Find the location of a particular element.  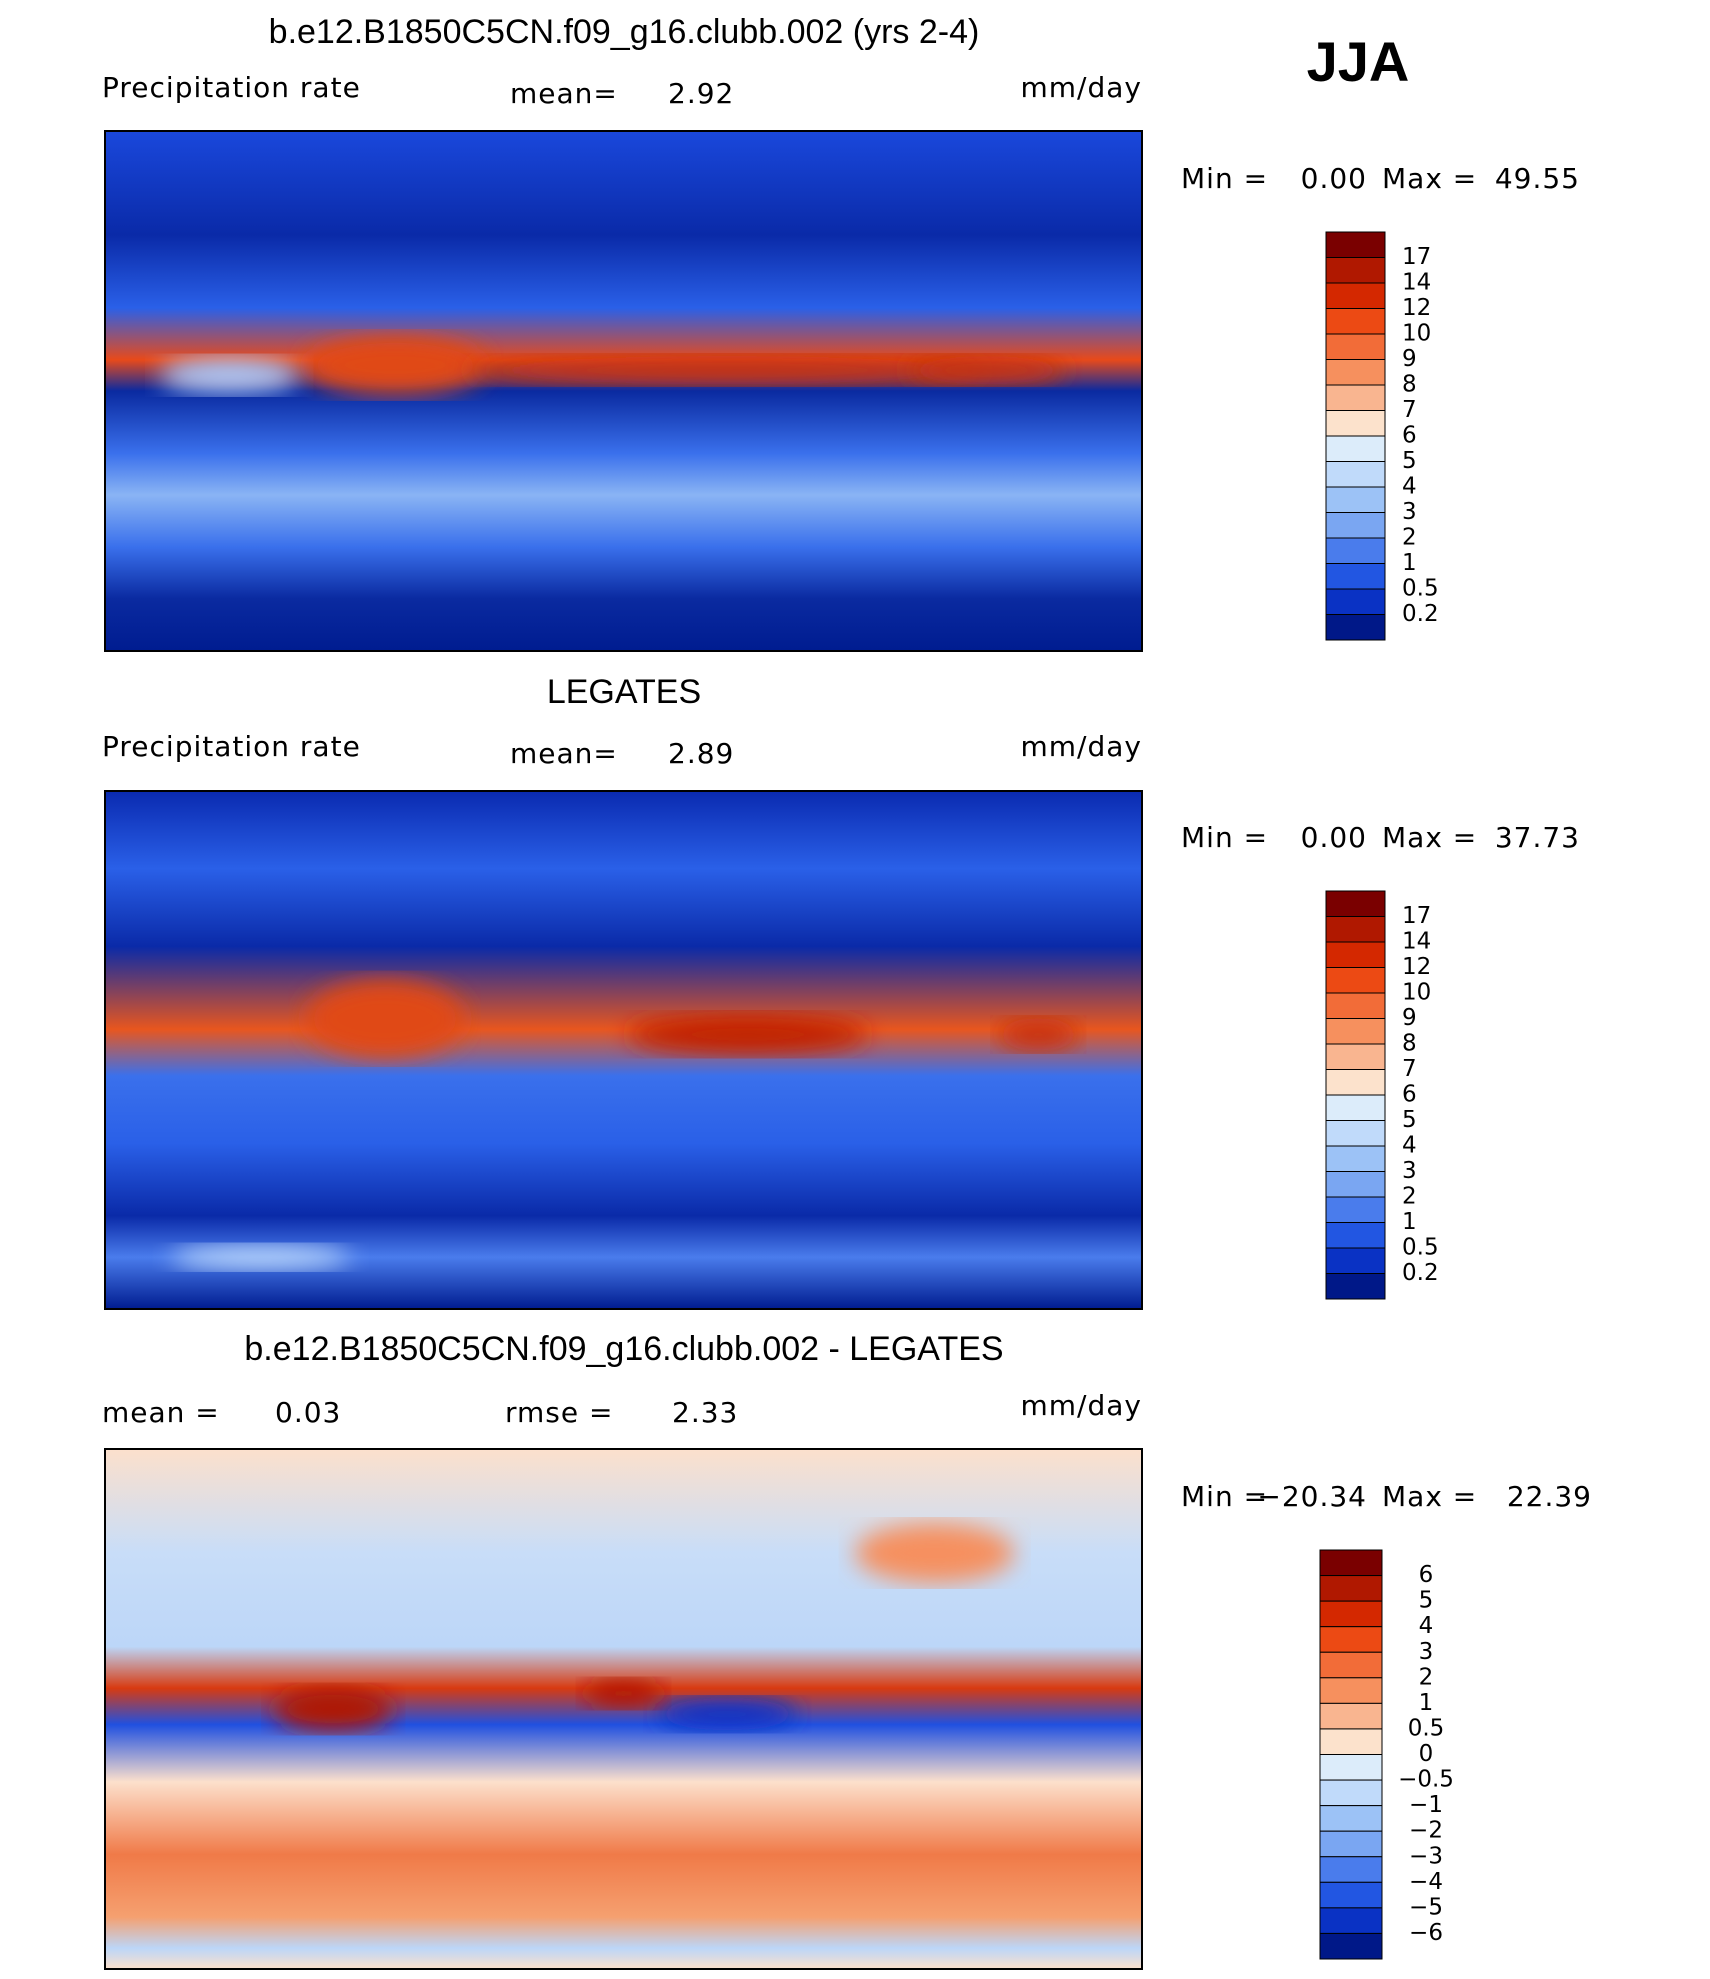

max-value: 22.39 is located at coordinates (1549, 1496).